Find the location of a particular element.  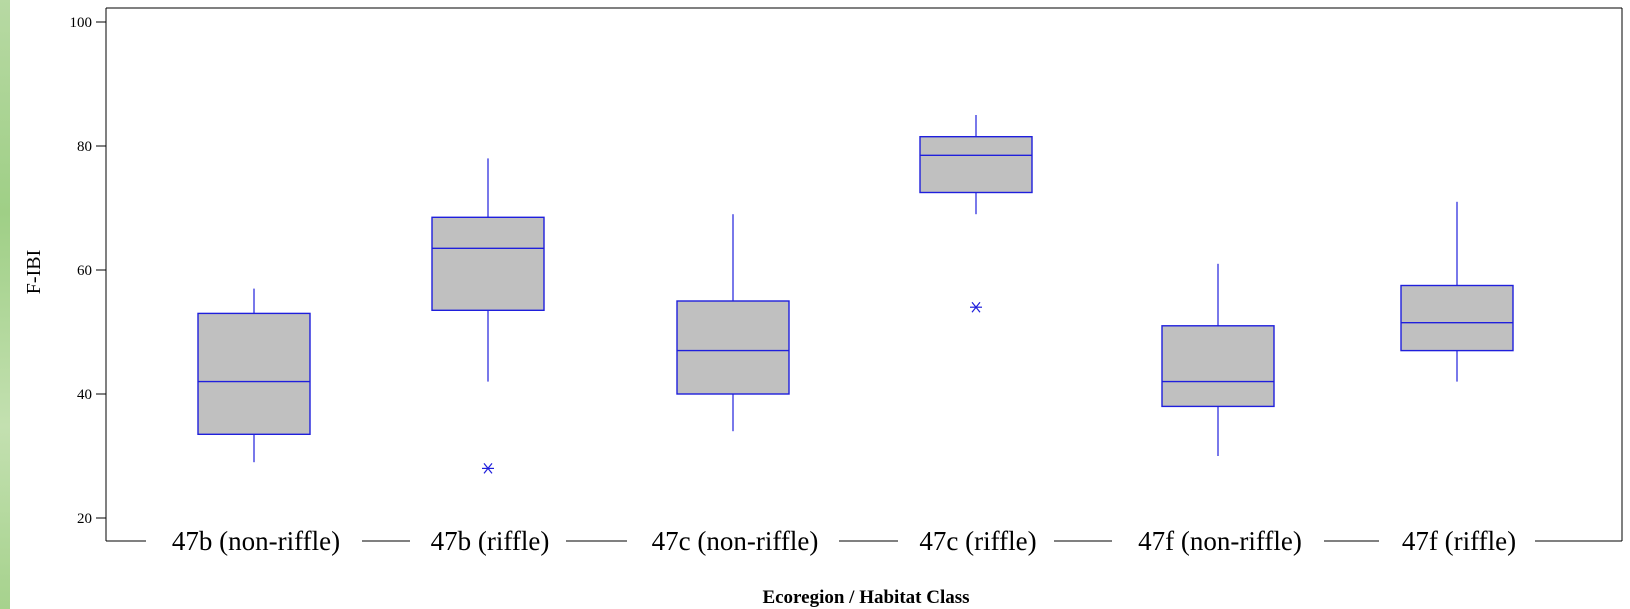

decorative-strip is located at coordinates (5, 304).